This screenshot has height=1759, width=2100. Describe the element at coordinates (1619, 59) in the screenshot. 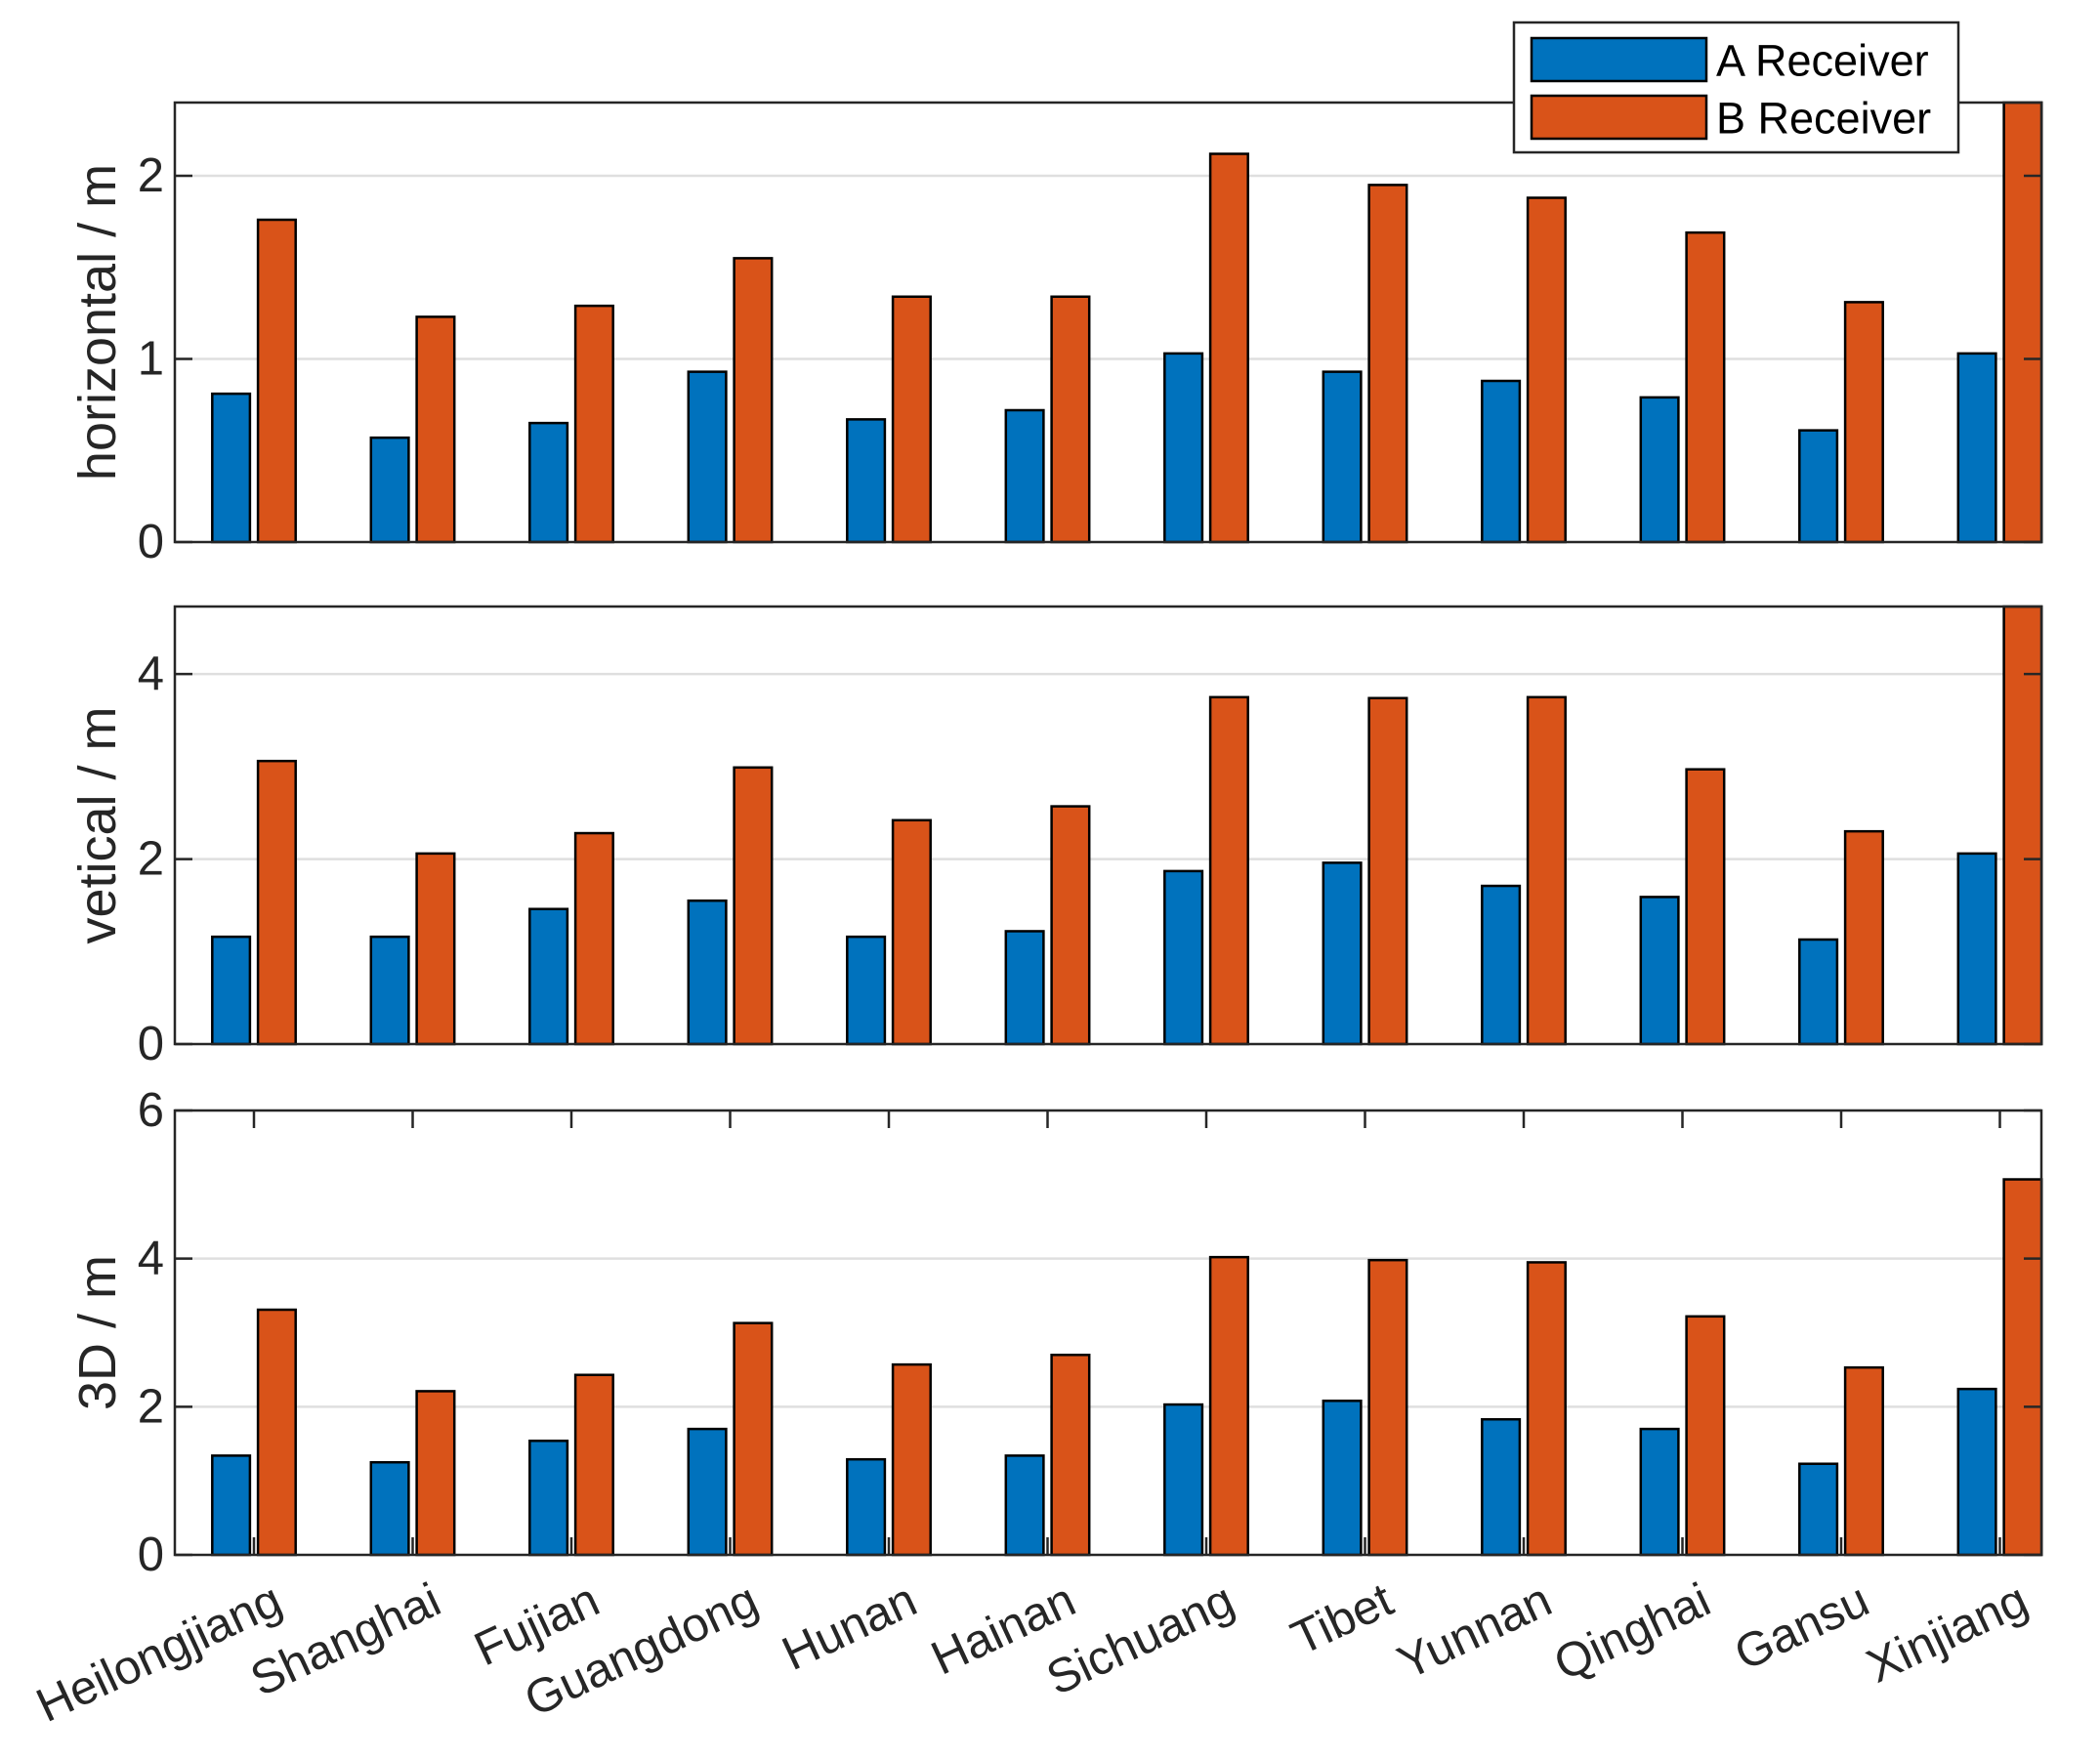

I see `legend-swatch-a-receiver` at that location.